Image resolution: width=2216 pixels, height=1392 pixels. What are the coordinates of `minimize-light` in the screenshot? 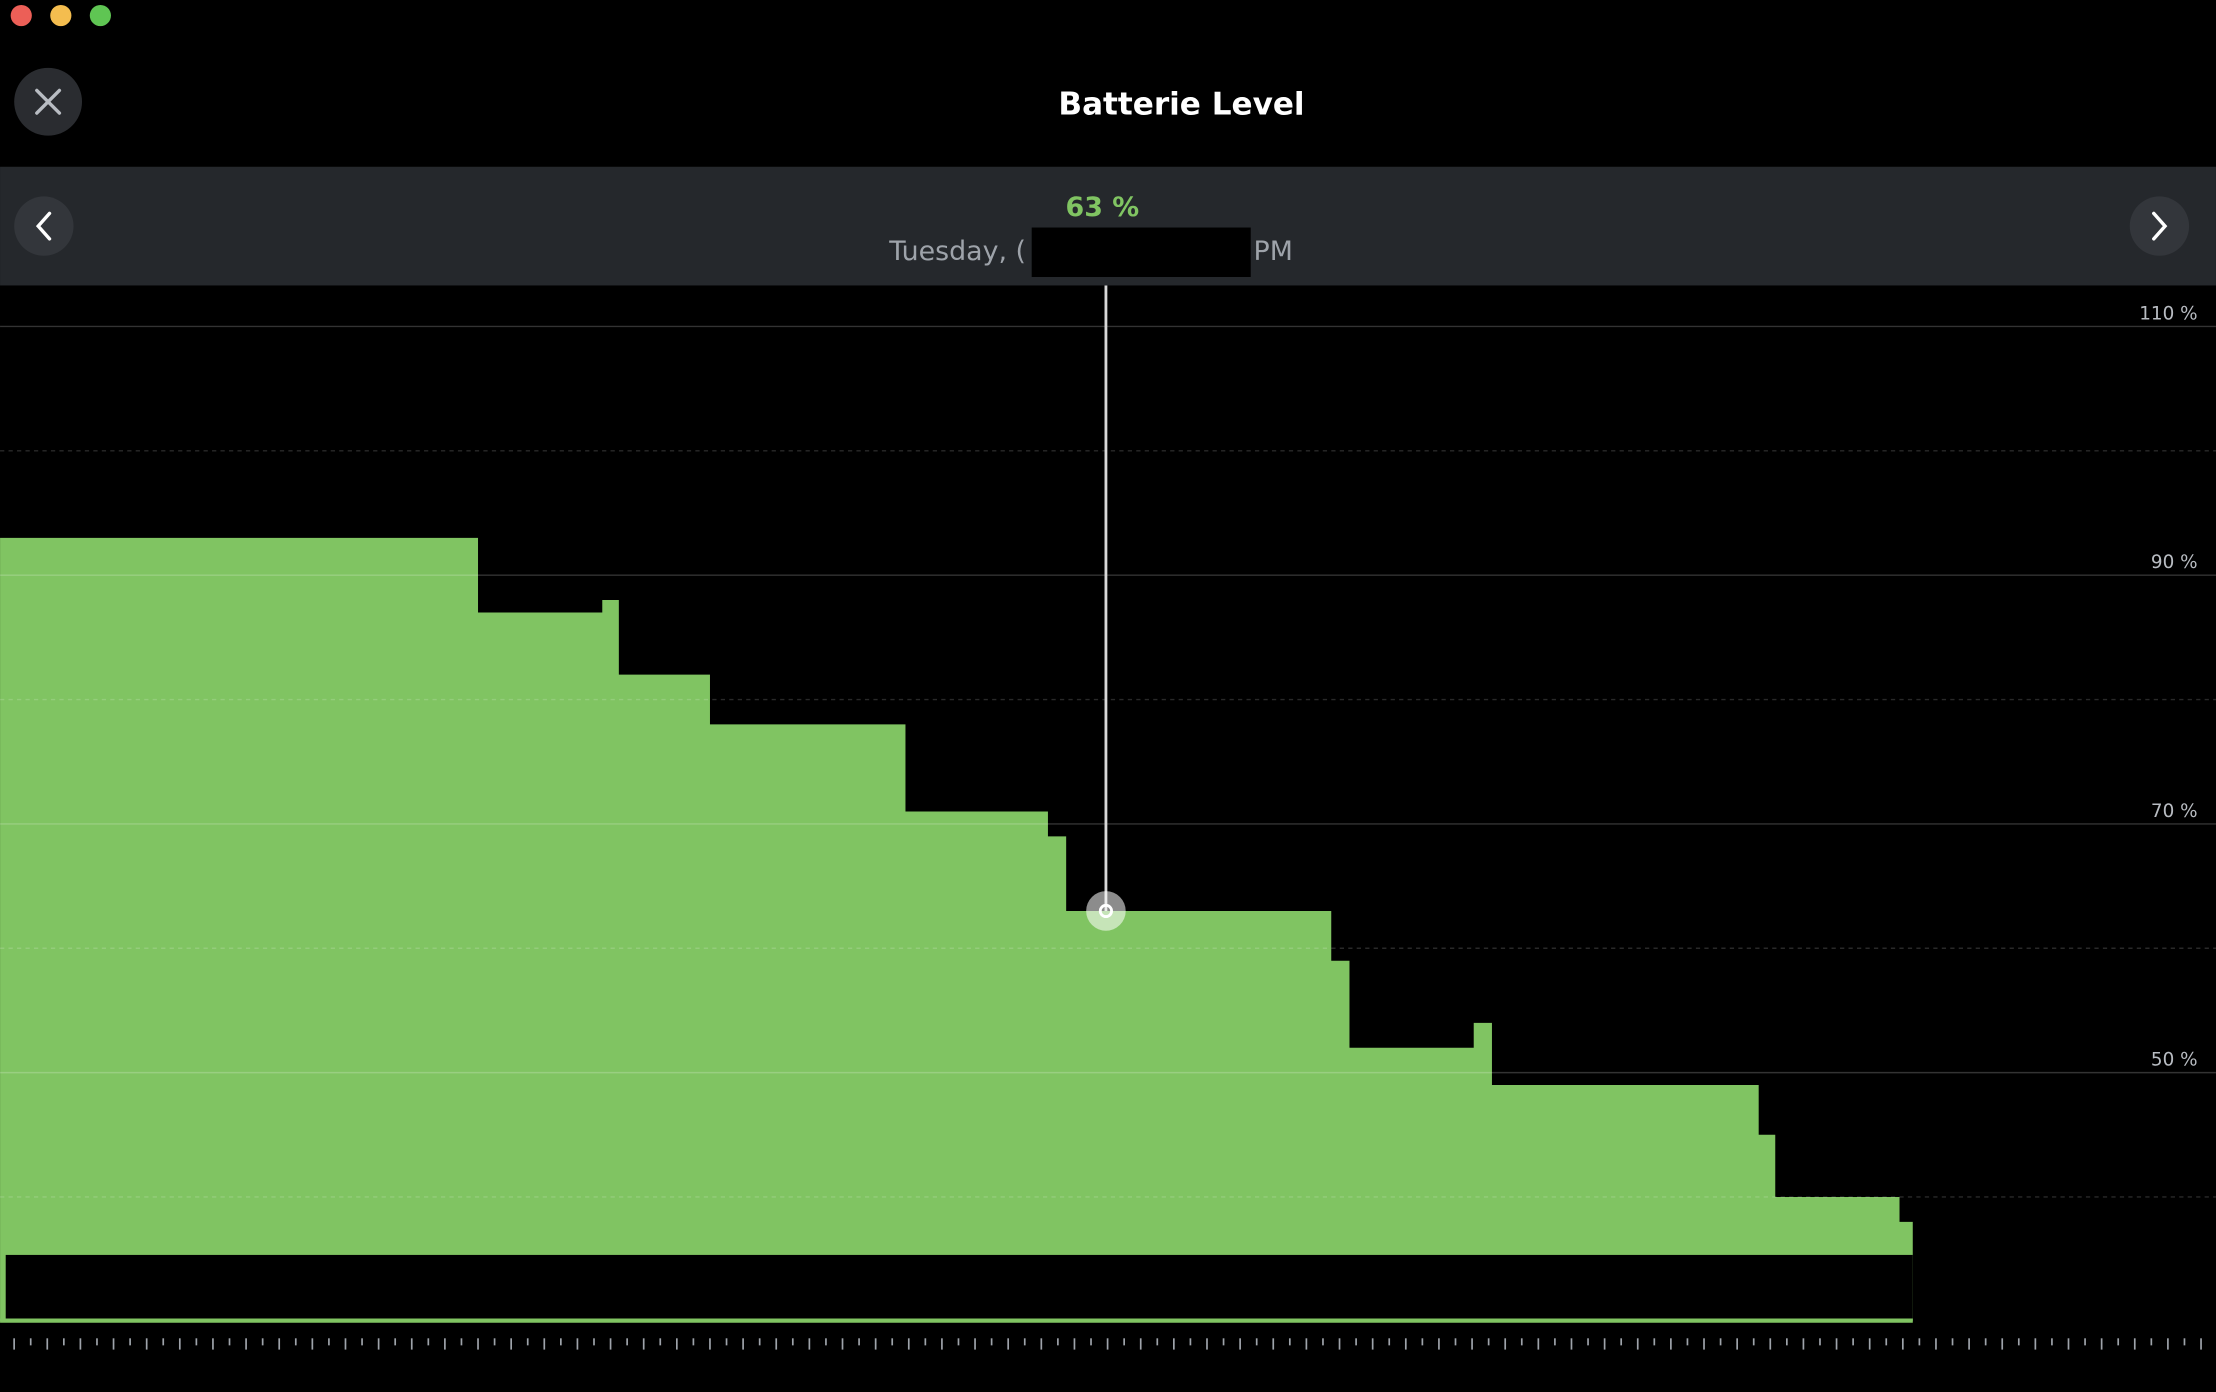 It's located at (61, 15).